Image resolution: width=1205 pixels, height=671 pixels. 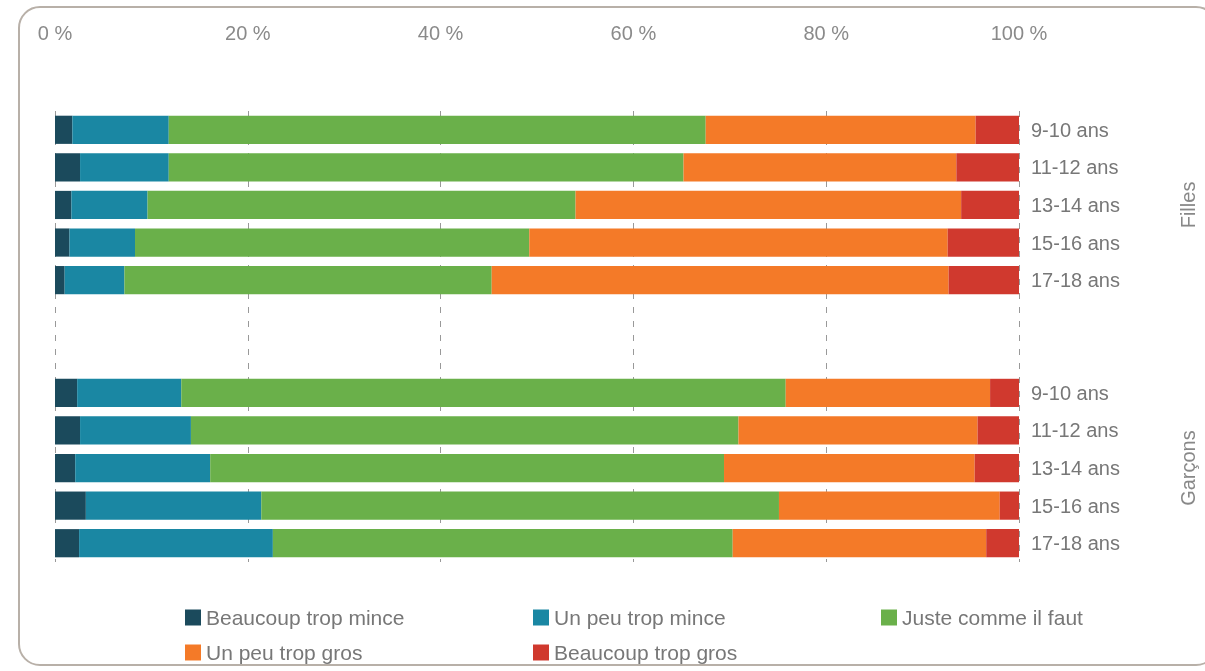 What do you see at coordinates (826, 33) in the screenshot?
I see `x-tick-label: 80 %` at bounding box center [826, 33].